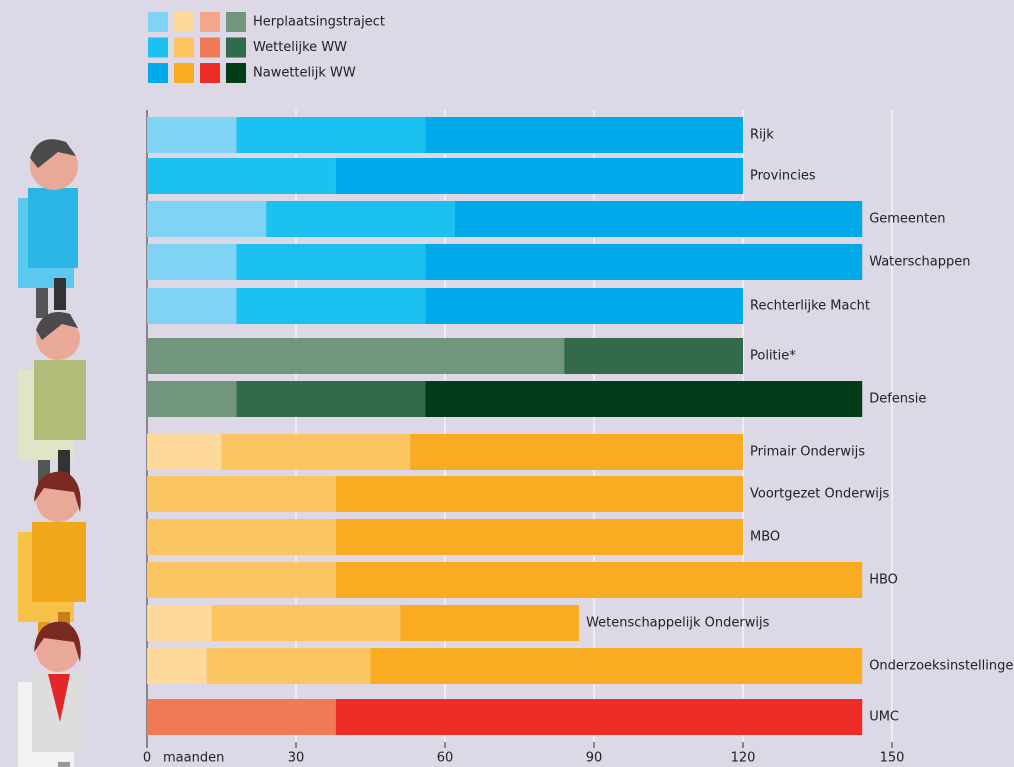 This screenshot has width=1014, height=767. Describe the element at coordinates (193, 758) in the screenshot. I see `x-axis-label: maanden` at that location.